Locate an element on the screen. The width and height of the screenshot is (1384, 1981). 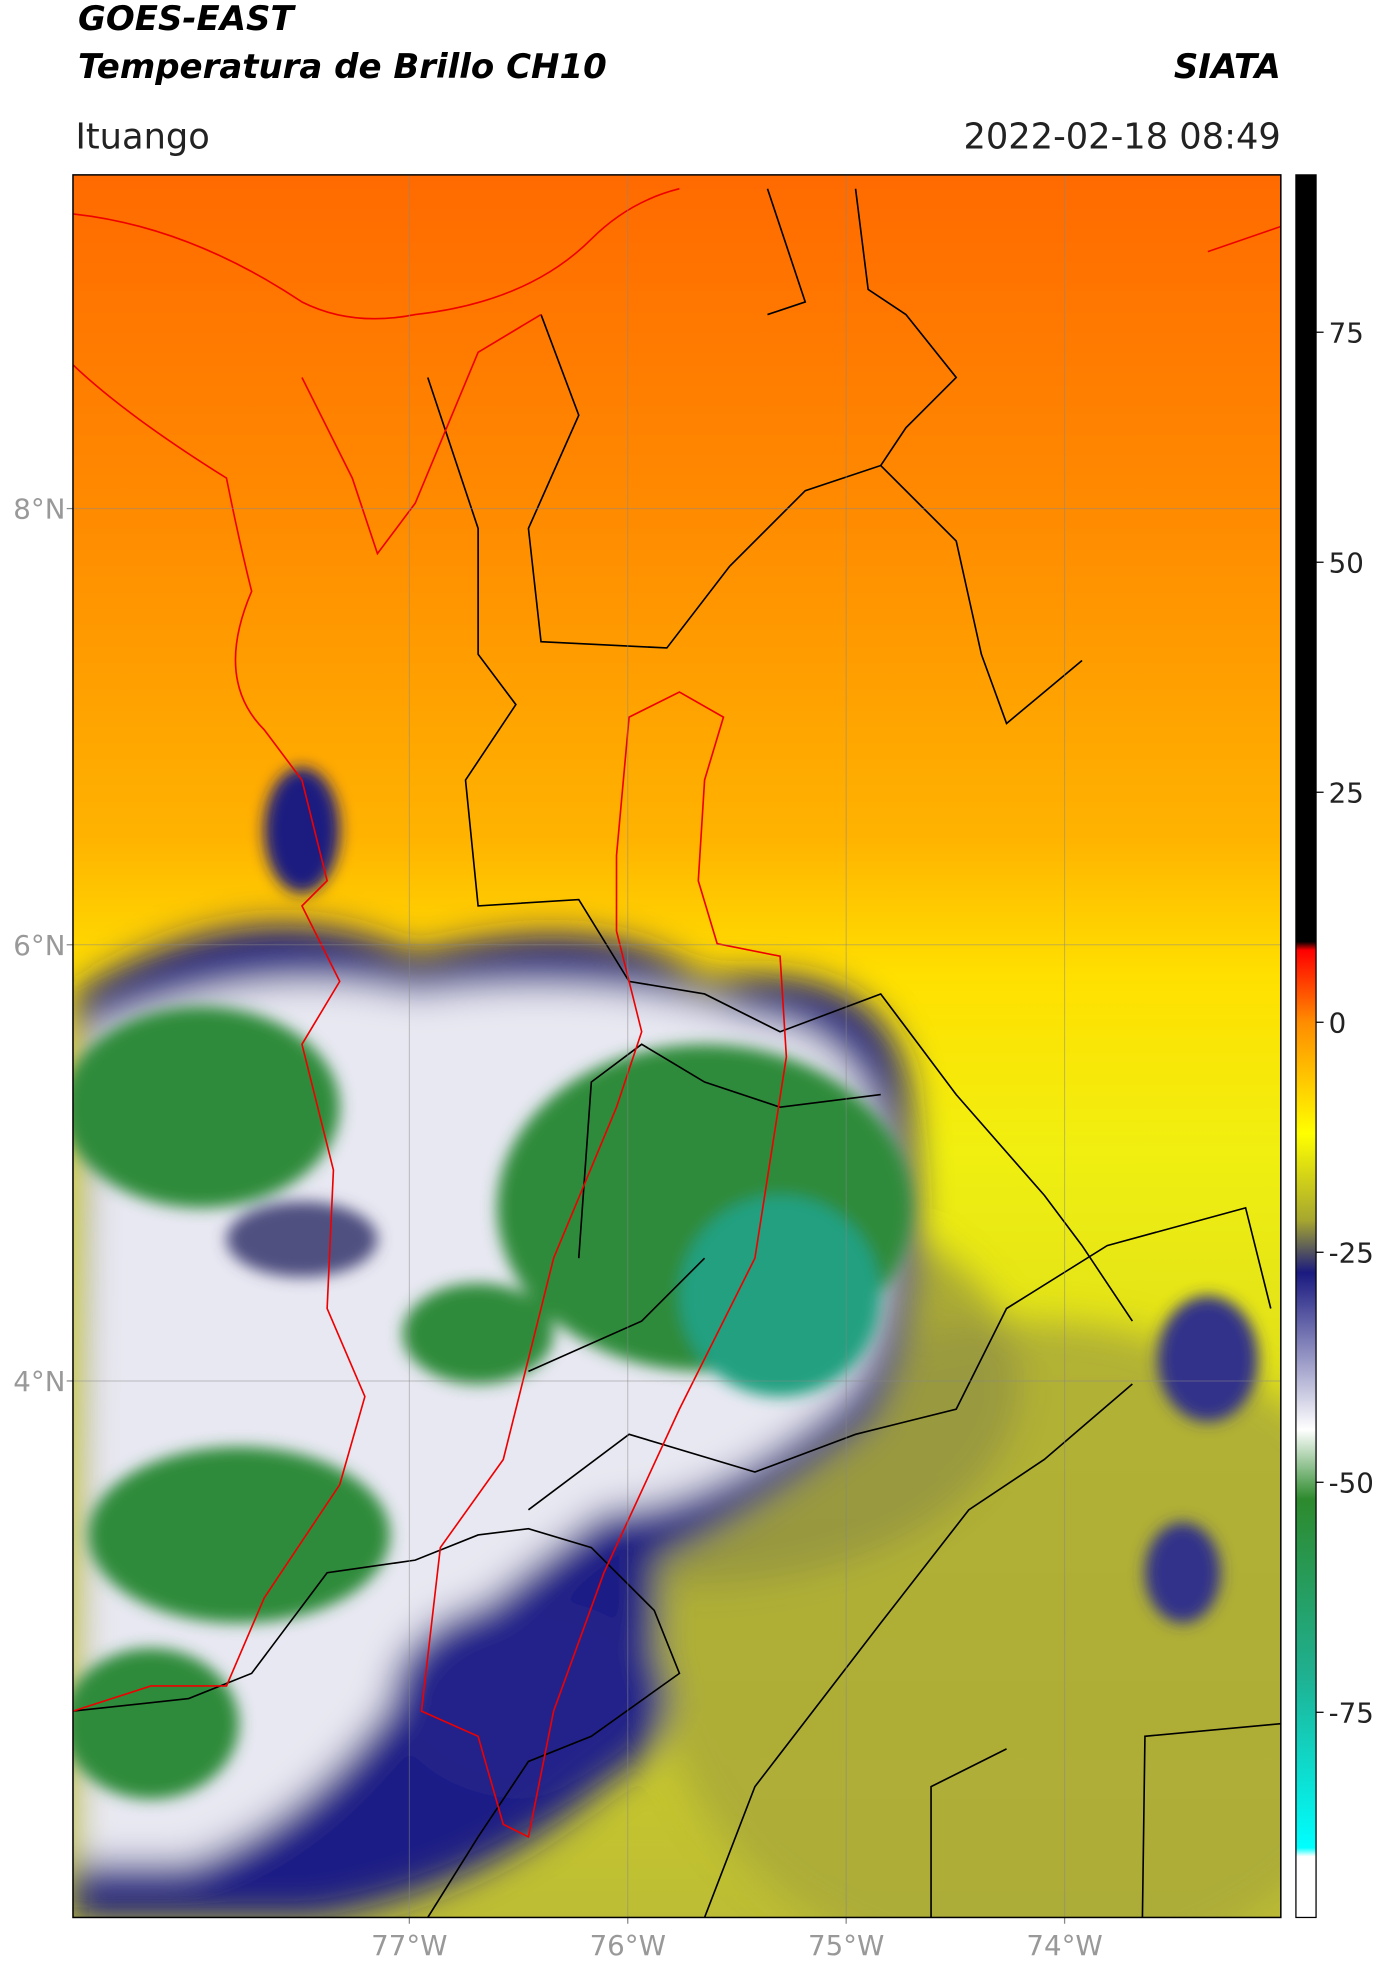
colorbar is located at coordinates (1306, 1046).